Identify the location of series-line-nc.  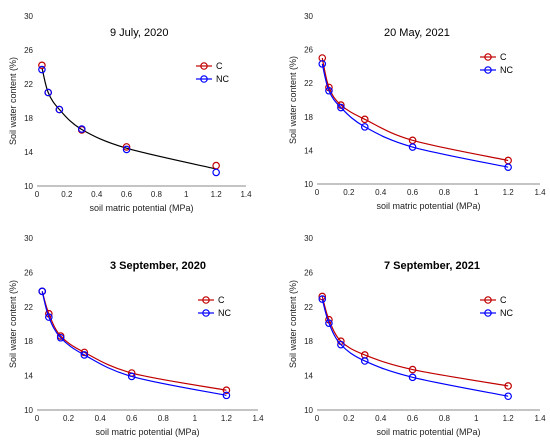
(415, 347).